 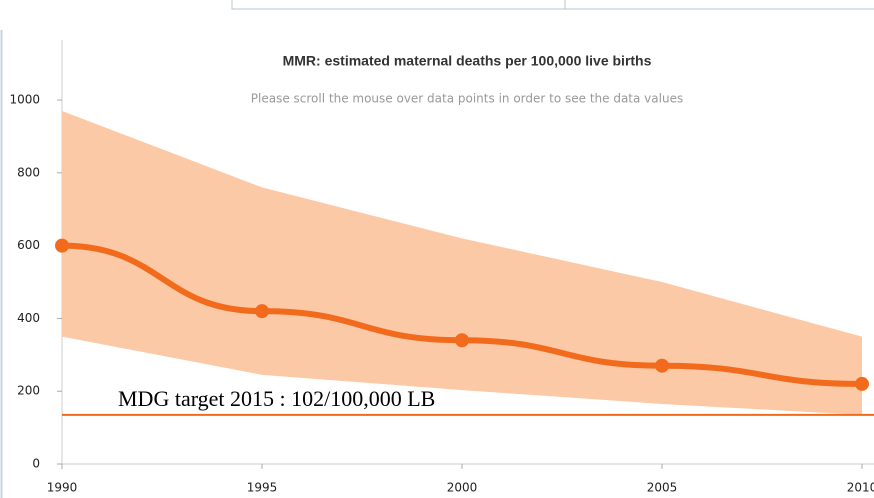 What do you see at coordinates (662, 488) in the screenshot?
I see `x-tick-label: 2005` at bounding box center [662, 488].